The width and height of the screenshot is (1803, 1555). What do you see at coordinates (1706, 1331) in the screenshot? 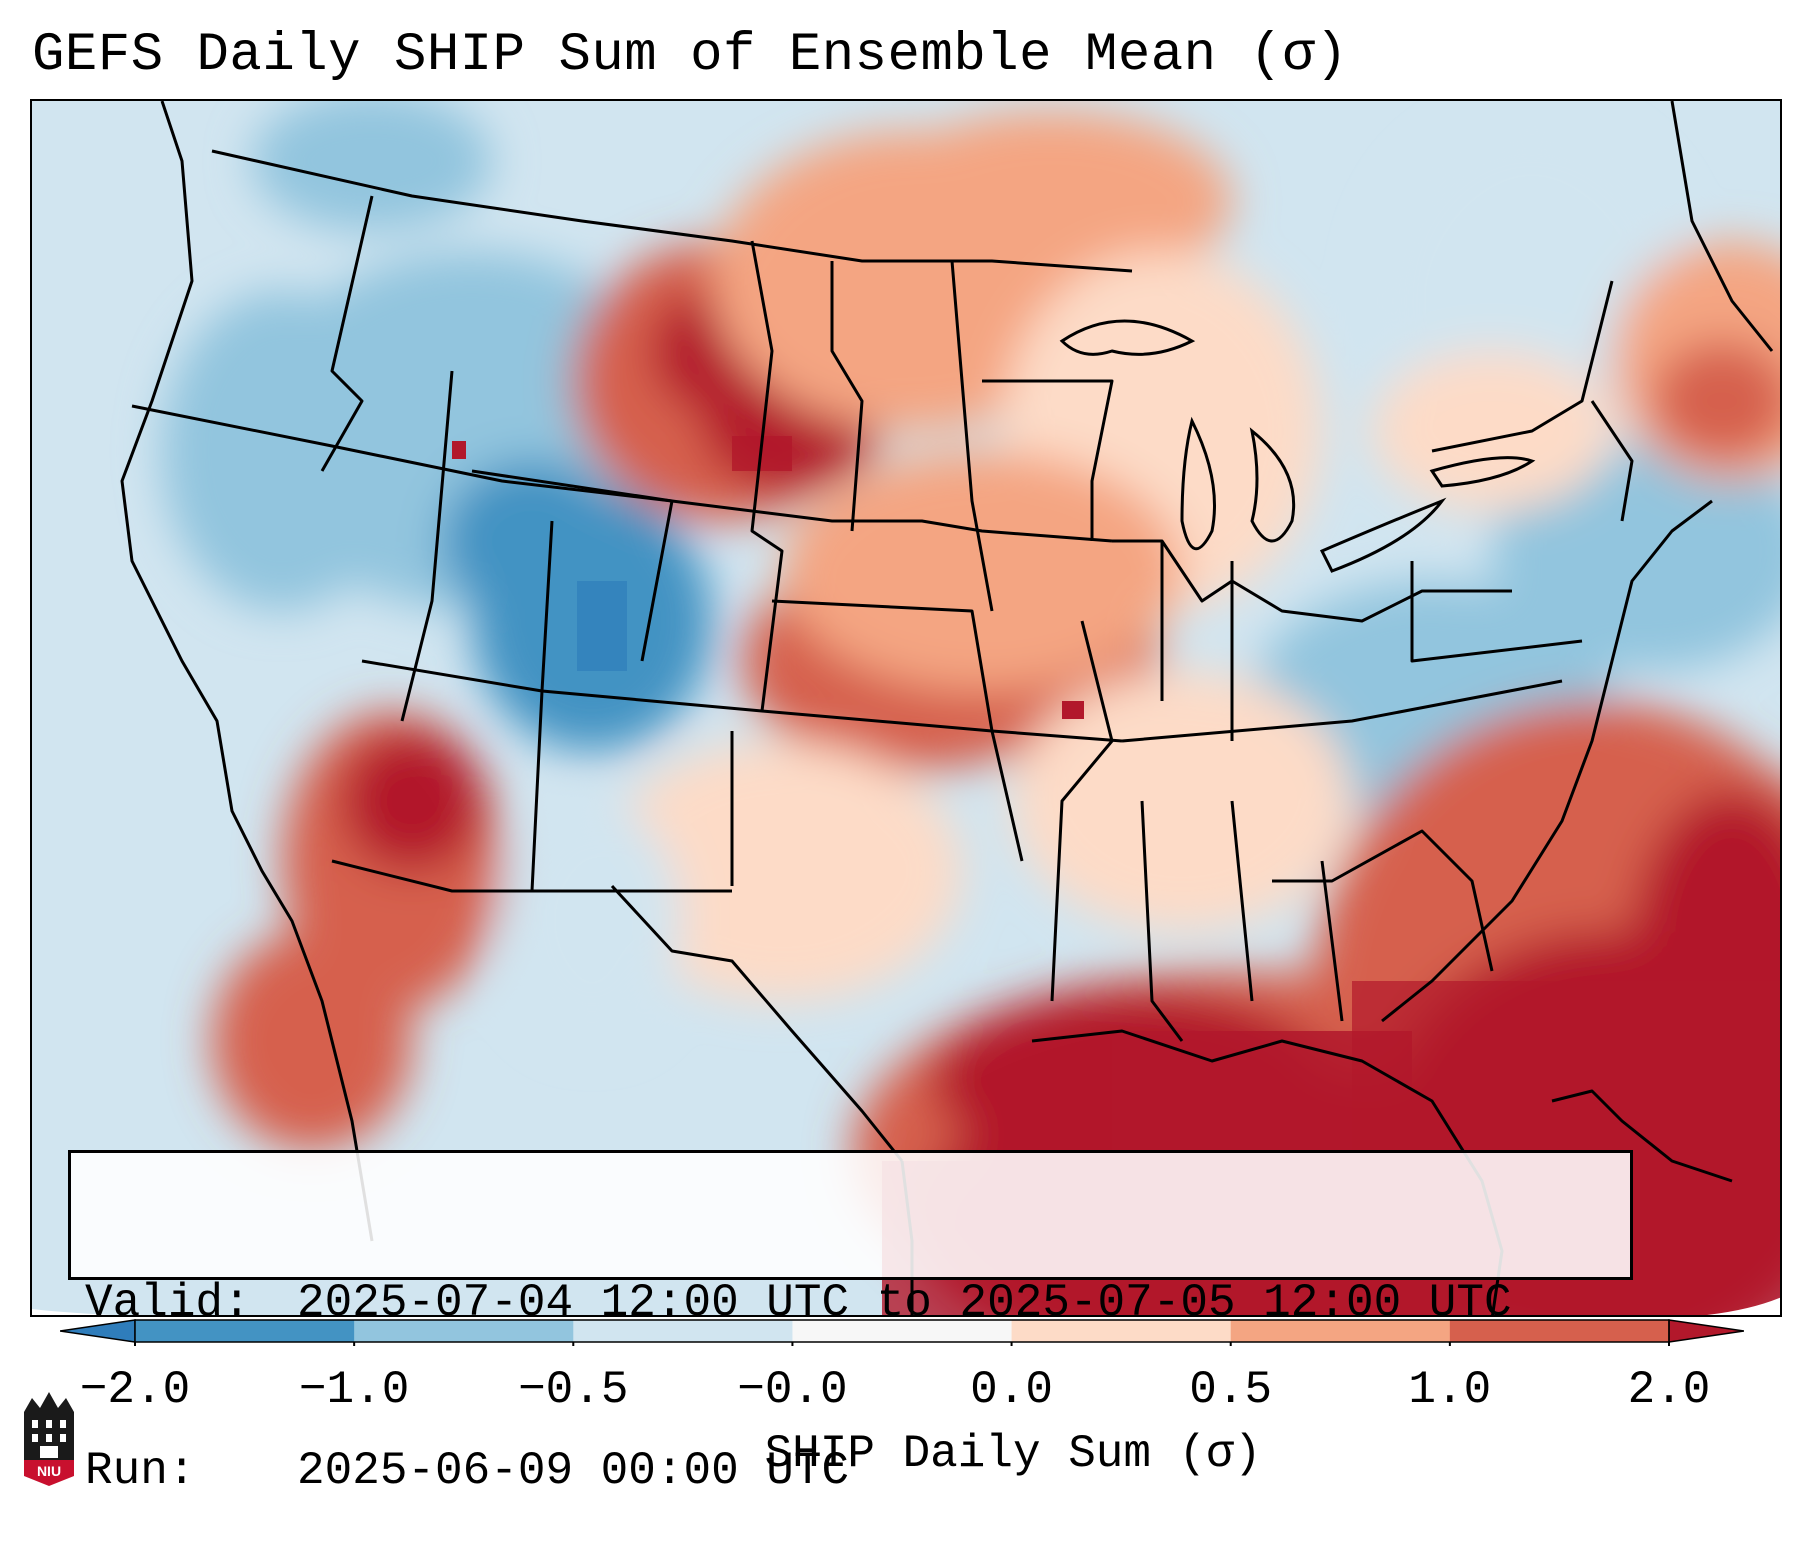
I see `colorbar-extend-high` at bounding box center [1706, 1331].